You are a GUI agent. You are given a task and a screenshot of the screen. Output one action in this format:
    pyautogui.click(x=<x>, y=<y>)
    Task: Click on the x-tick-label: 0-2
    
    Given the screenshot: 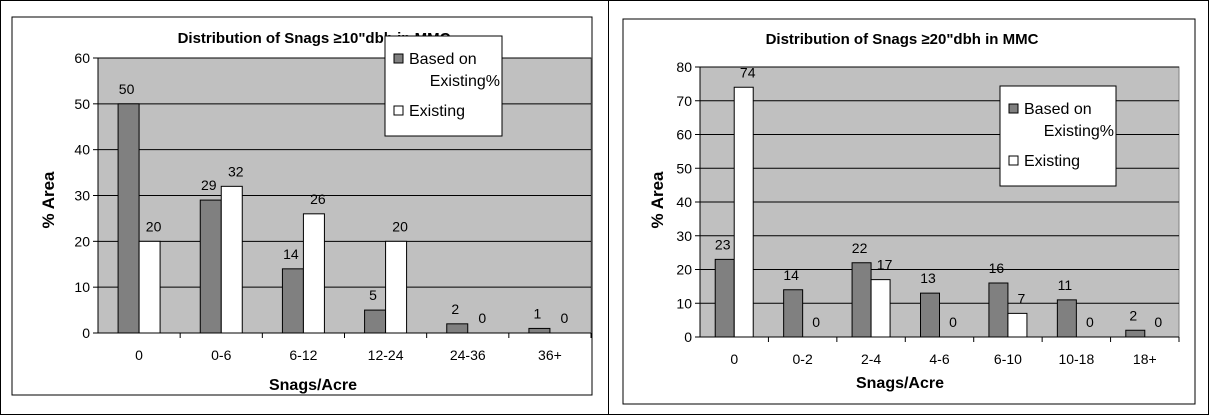 What is the action you would take?
    pyautogui.click(x=803, y=359)
    